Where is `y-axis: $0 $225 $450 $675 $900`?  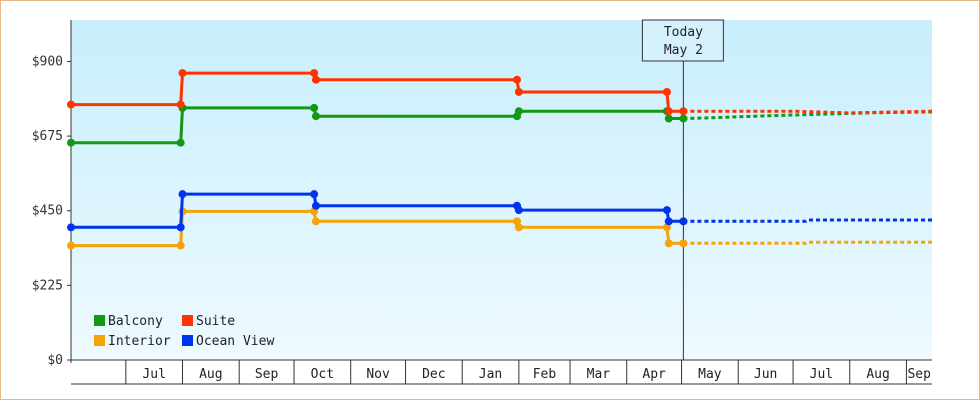 y-axis: $0 $225 $450 $675 $900 is located at coordinates (52, 194).